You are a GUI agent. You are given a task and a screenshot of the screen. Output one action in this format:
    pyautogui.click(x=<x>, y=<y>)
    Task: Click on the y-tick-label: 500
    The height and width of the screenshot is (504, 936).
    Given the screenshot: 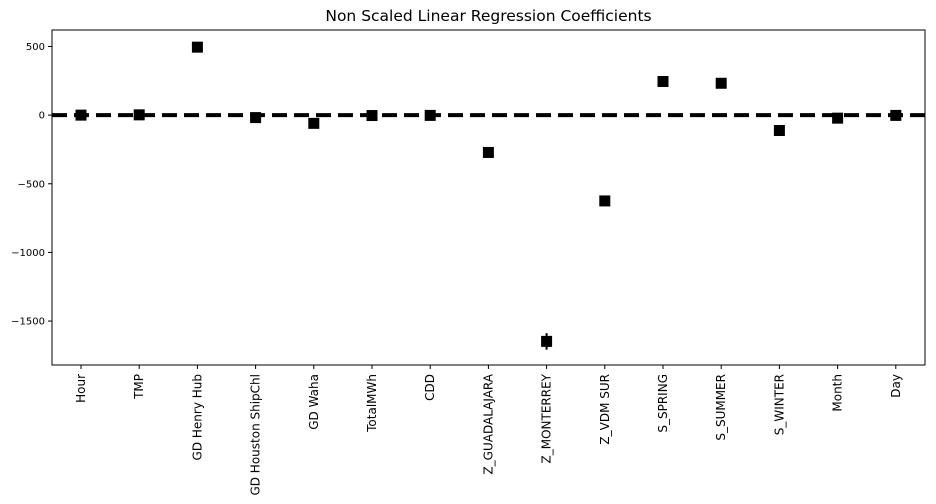 What is the action you would take?
    pyautogui.click(x=35, y=47)
    